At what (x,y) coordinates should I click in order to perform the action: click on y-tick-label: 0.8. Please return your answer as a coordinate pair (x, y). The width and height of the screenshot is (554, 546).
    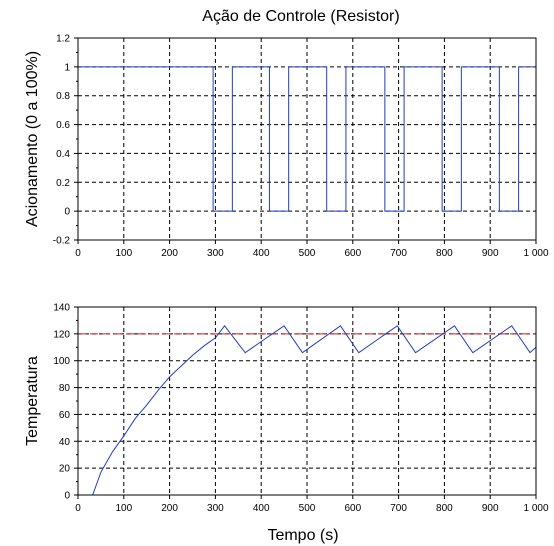
    Looking at the image, I should click on (63, 96).